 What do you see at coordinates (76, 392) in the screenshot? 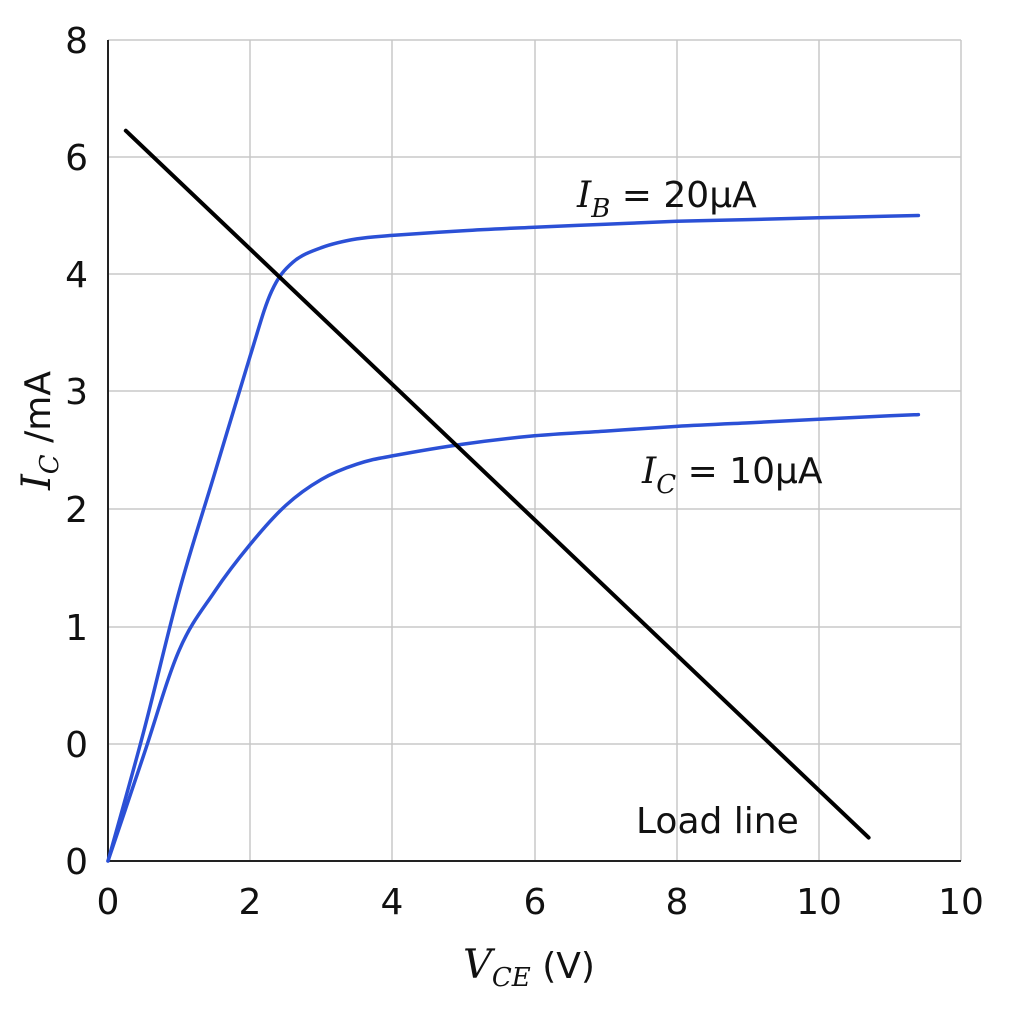
I see `y-tick-label: 3` at bounding box center [76, 392].